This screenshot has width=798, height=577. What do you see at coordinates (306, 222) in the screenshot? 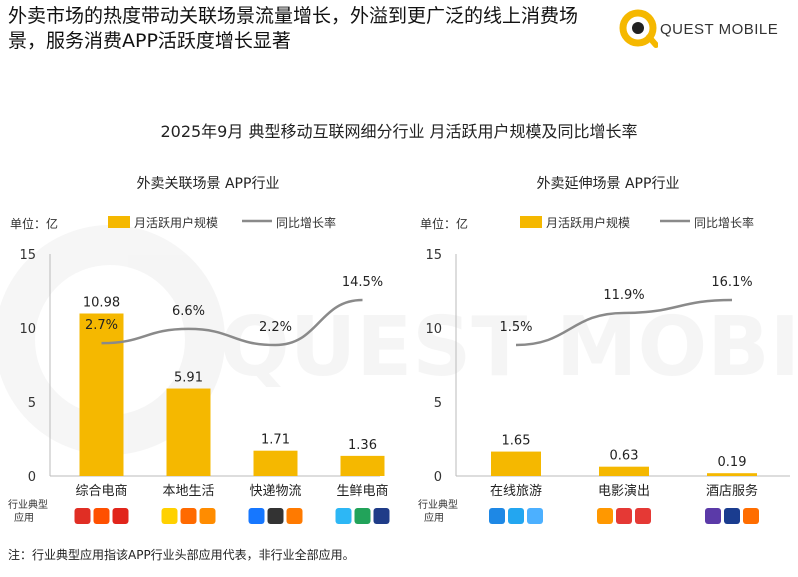
I see `left-legend-line-label: 同比增长率` at bounding box center [306, 222].